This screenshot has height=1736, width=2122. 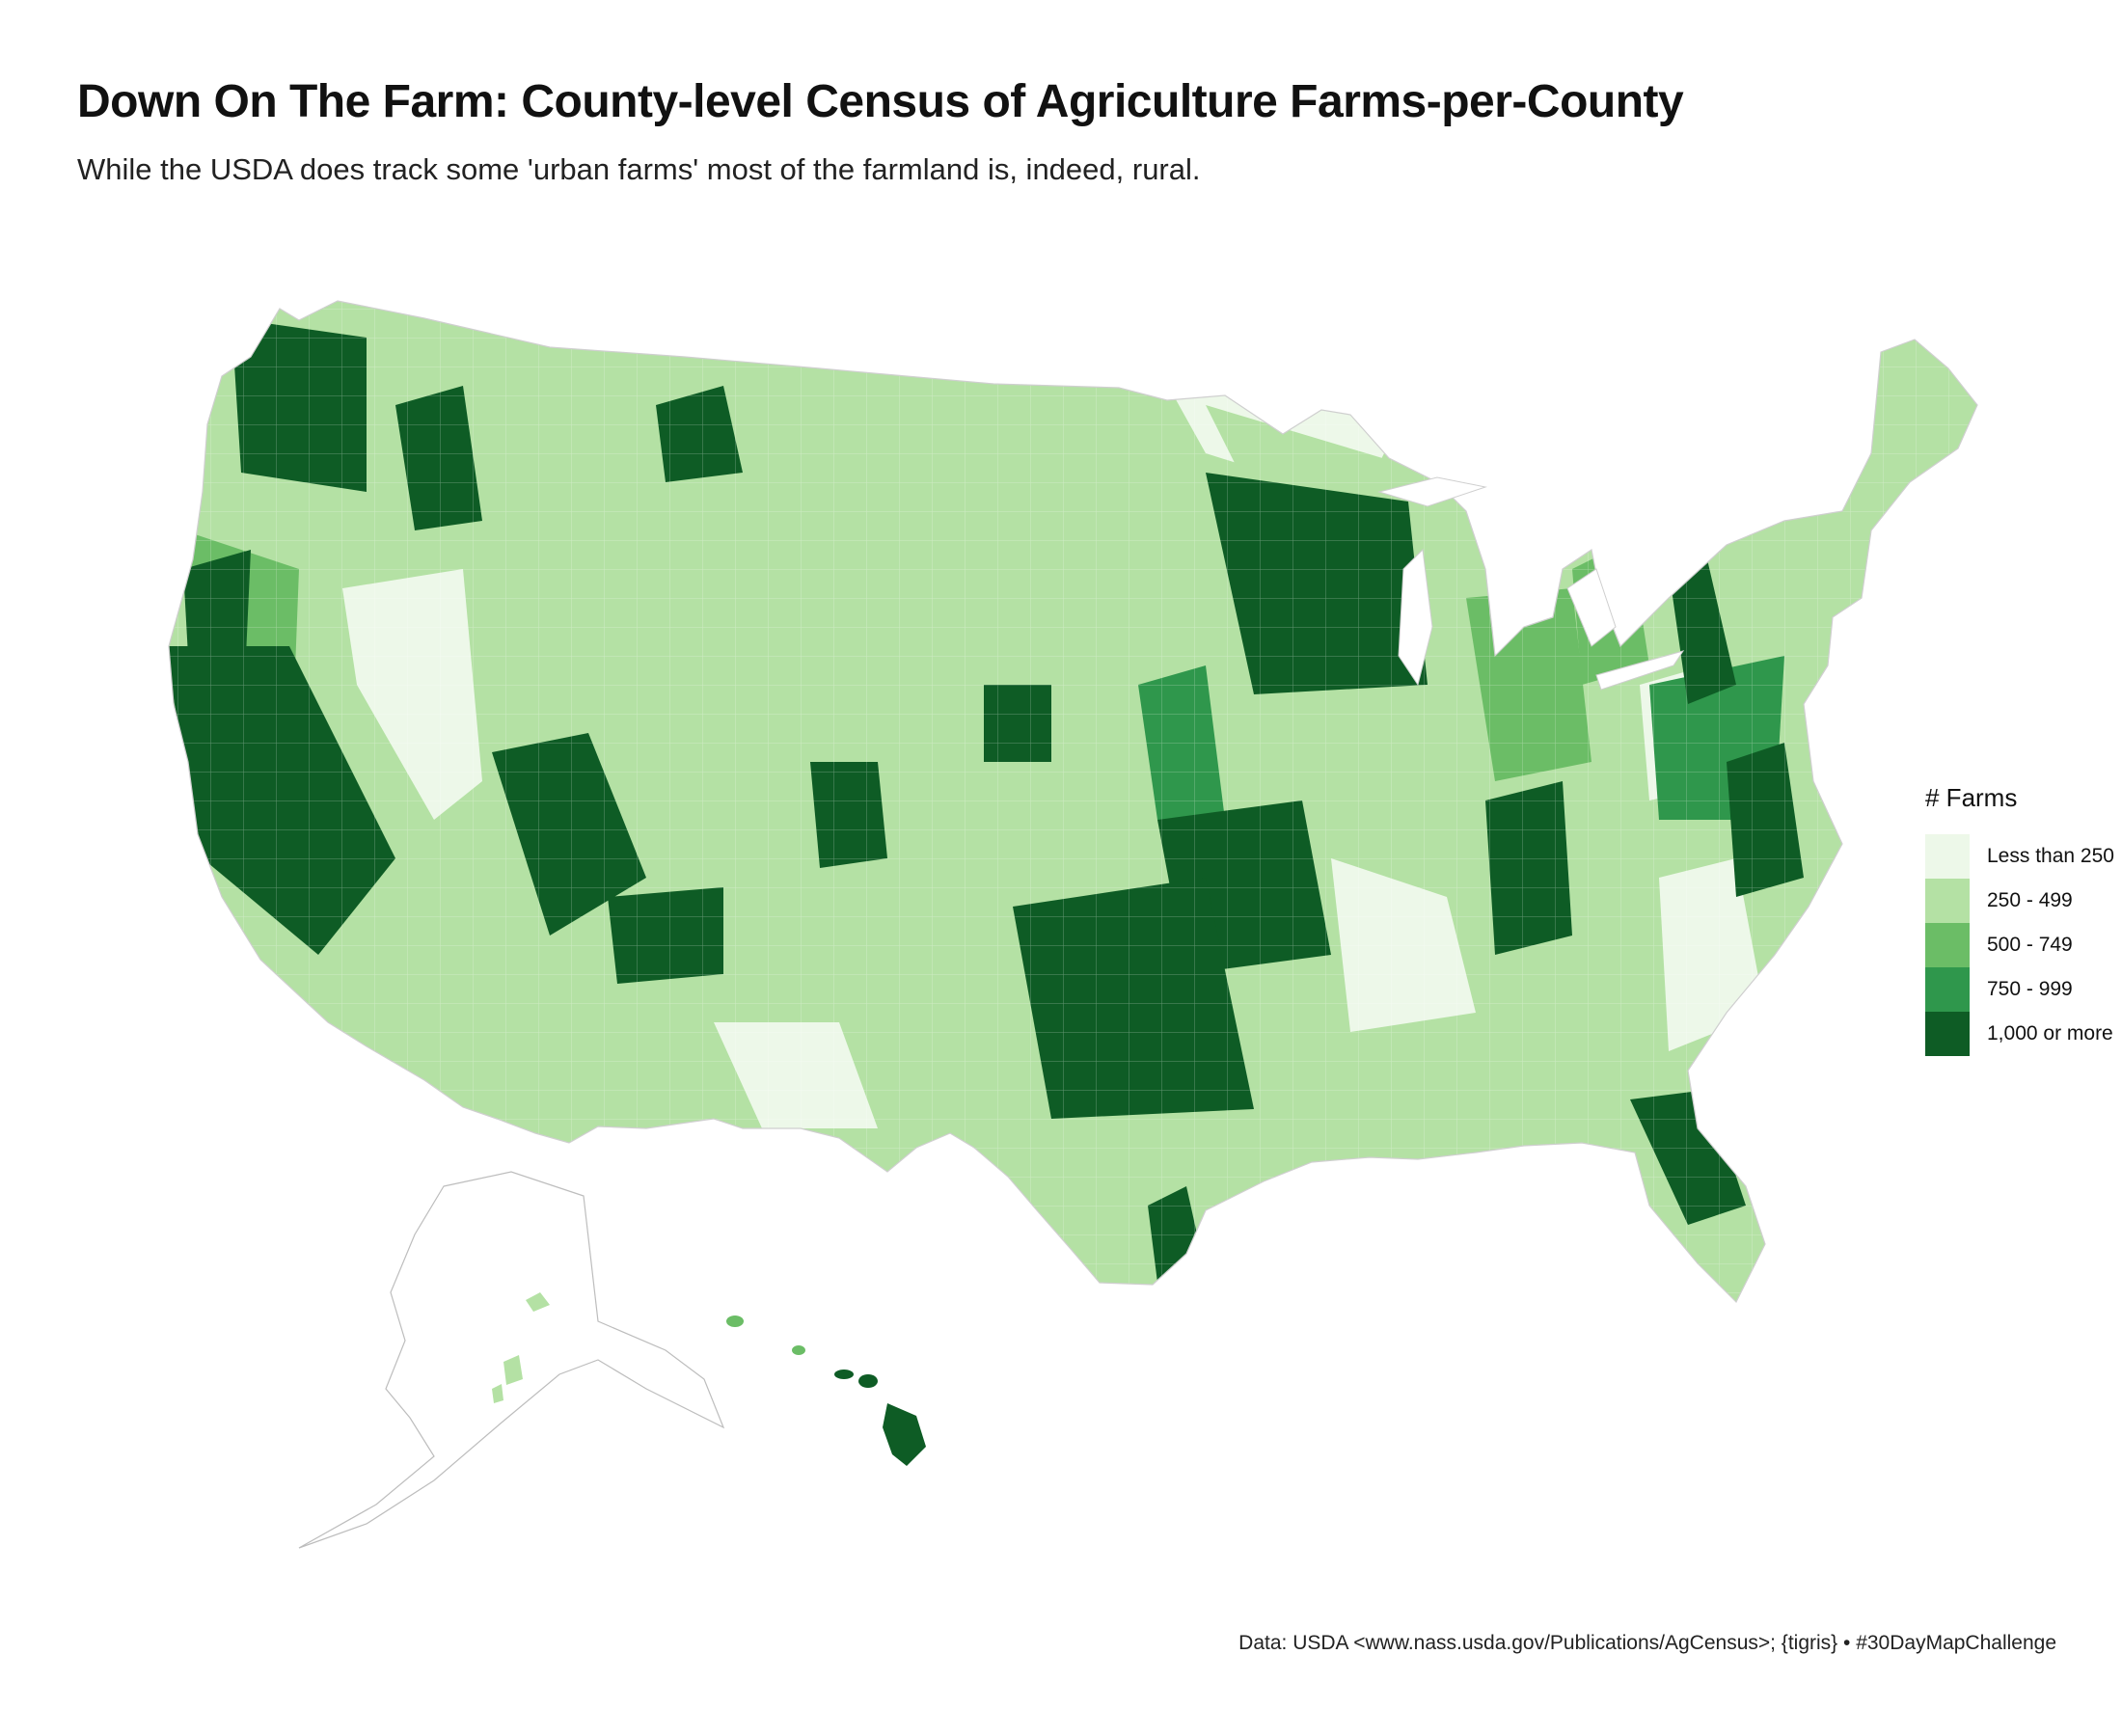 I want to click on legend-item-750-999: 750 - 999, so click(x=2020, y=989).